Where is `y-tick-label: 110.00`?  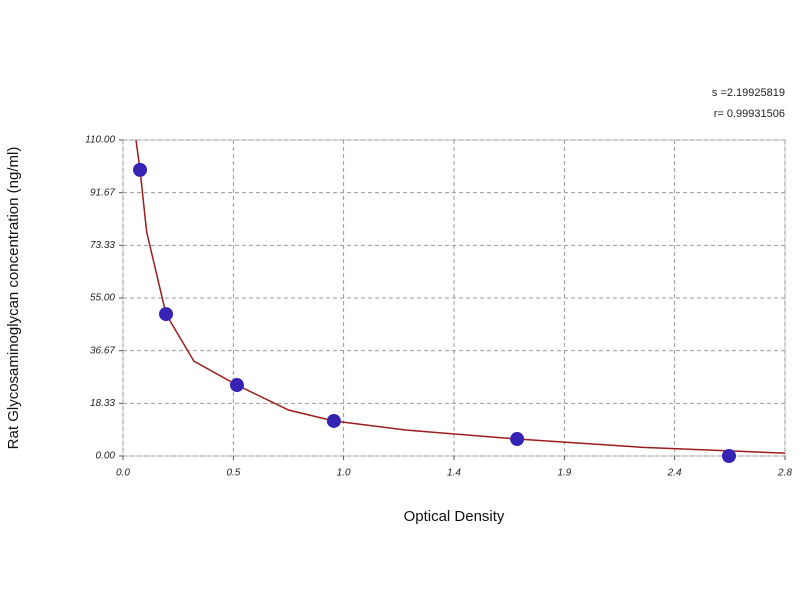 y-tick-label: 110.00 is located at coordinates (100, 140).